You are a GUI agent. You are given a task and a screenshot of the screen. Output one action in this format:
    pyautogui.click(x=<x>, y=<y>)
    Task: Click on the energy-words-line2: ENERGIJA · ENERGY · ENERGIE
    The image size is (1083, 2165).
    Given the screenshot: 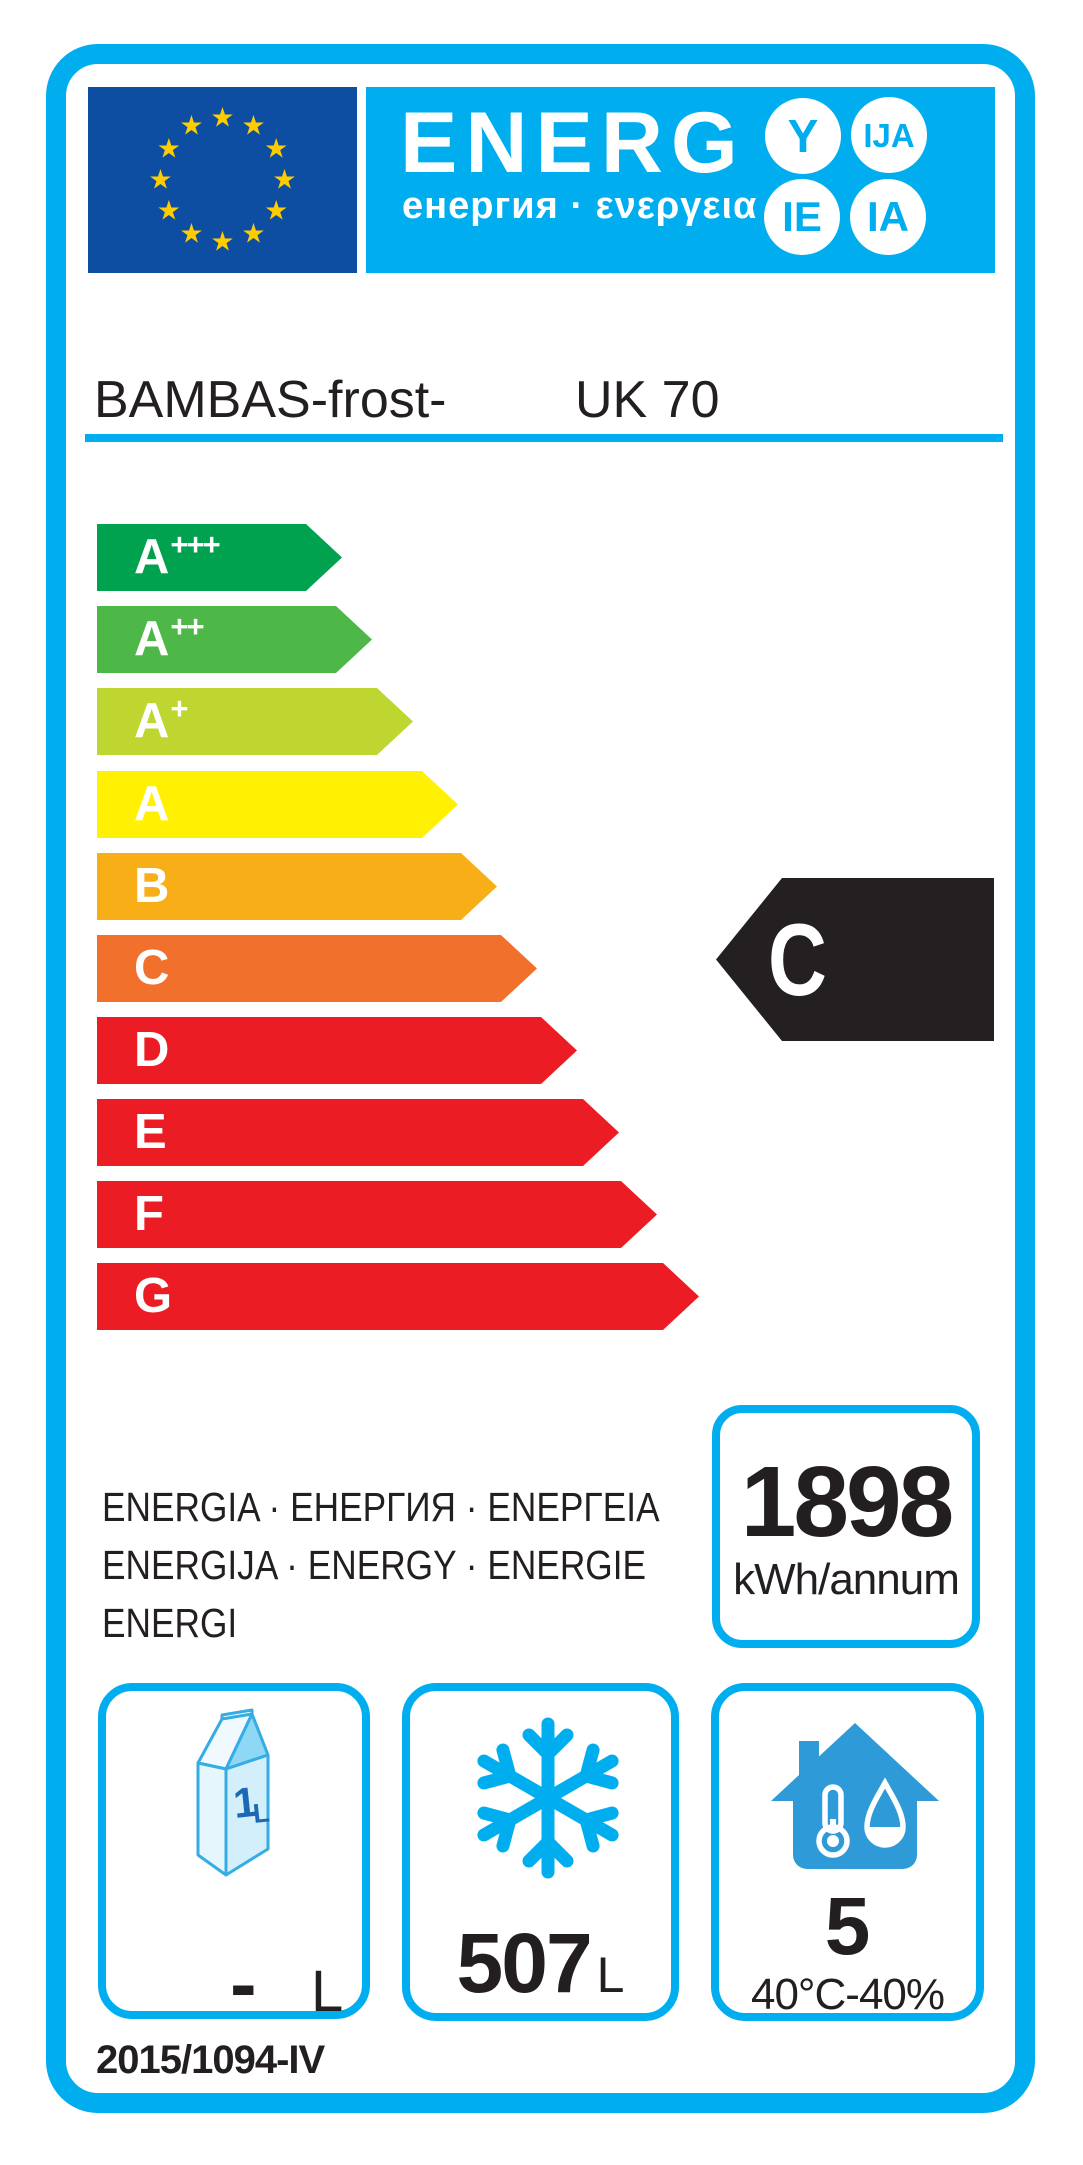 What is the action you would take?
    pyautogui.click(x=374, y=1565)
    